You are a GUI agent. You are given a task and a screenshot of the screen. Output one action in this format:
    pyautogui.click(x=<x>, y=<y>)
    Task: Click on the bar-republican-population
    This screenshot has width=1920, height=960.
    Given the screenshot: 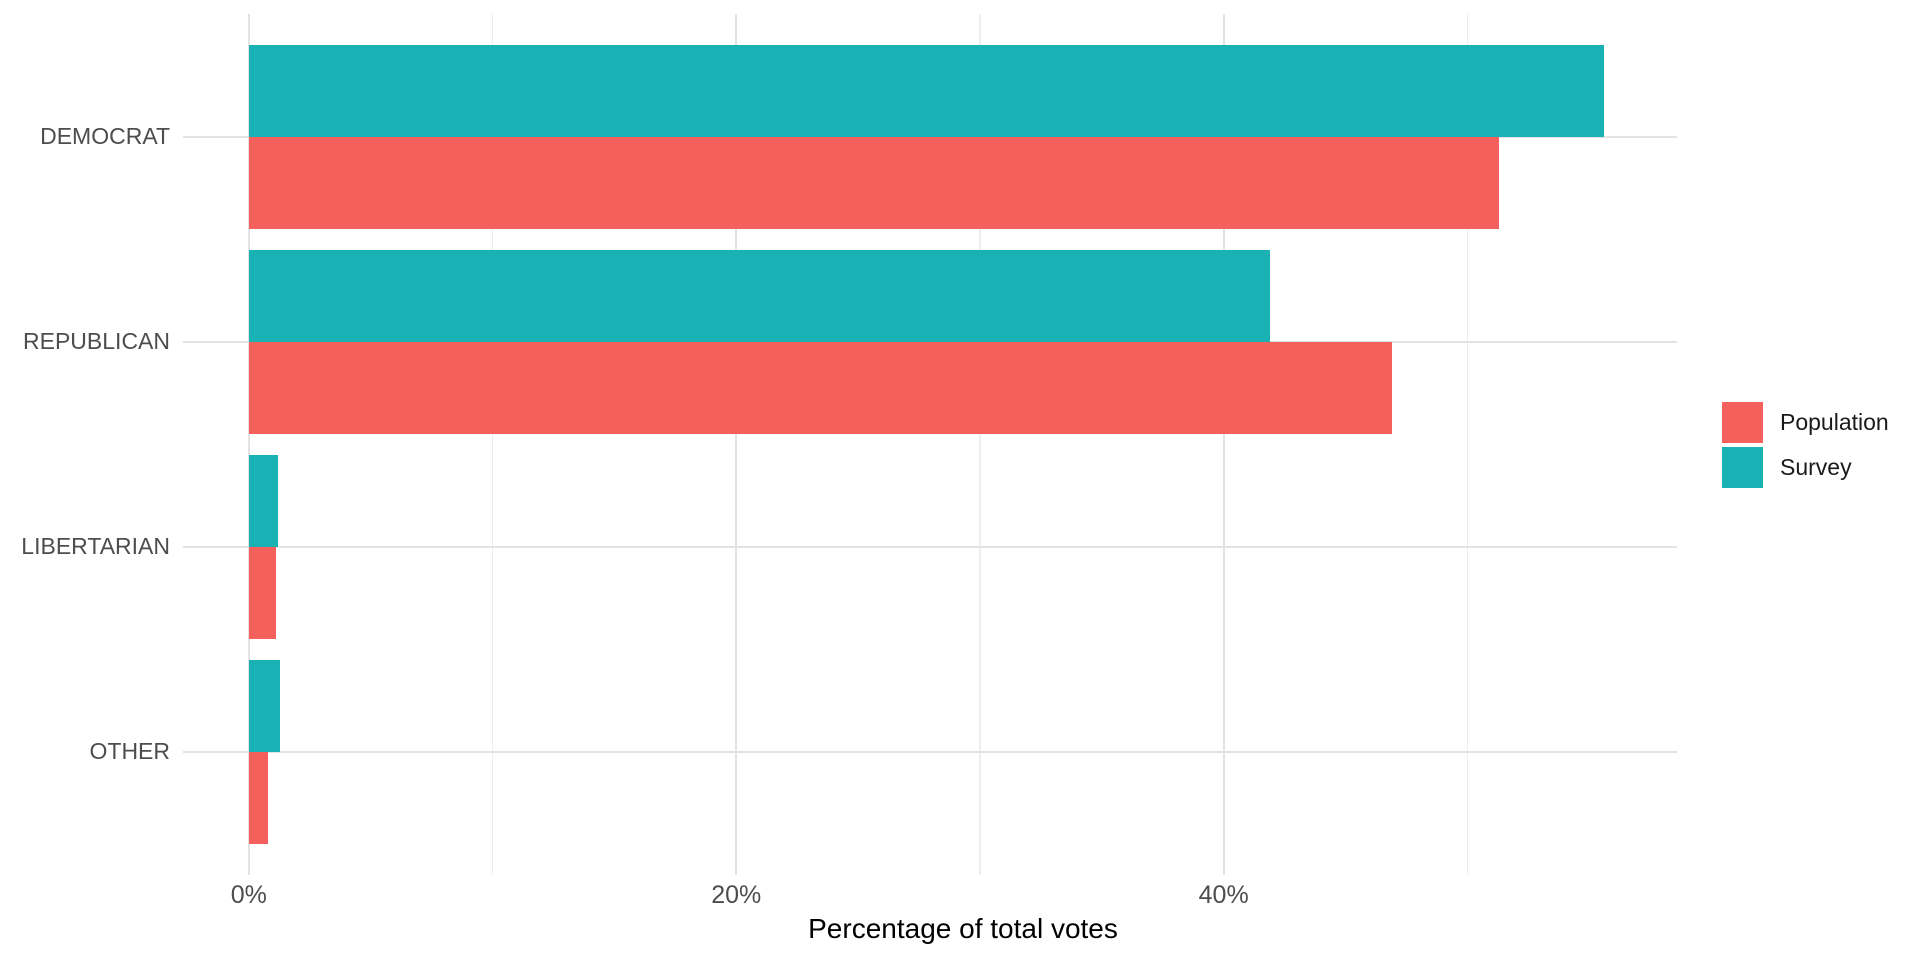 What is the action you would take?
    pyautogui.click(x=820, y=388)
    